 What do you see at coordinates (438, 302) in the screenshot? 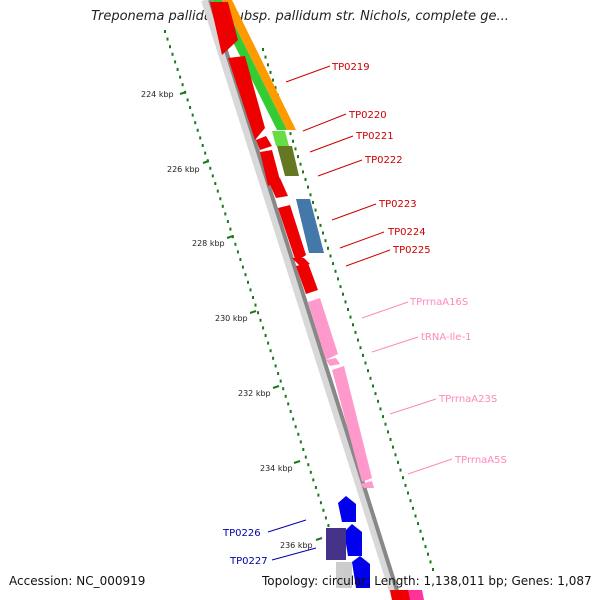
I see `gene-label-tprrnaa16s: TPrrnaA16S` at bounding box center [438, 302].